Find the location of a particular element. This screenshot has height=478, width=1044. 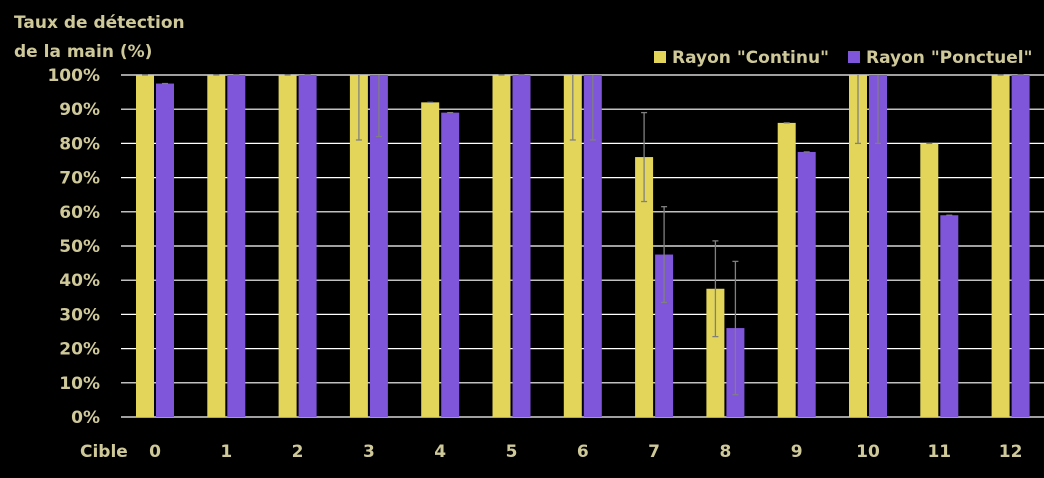

x-tick-label: 9 is located at coordinates (797, 452).